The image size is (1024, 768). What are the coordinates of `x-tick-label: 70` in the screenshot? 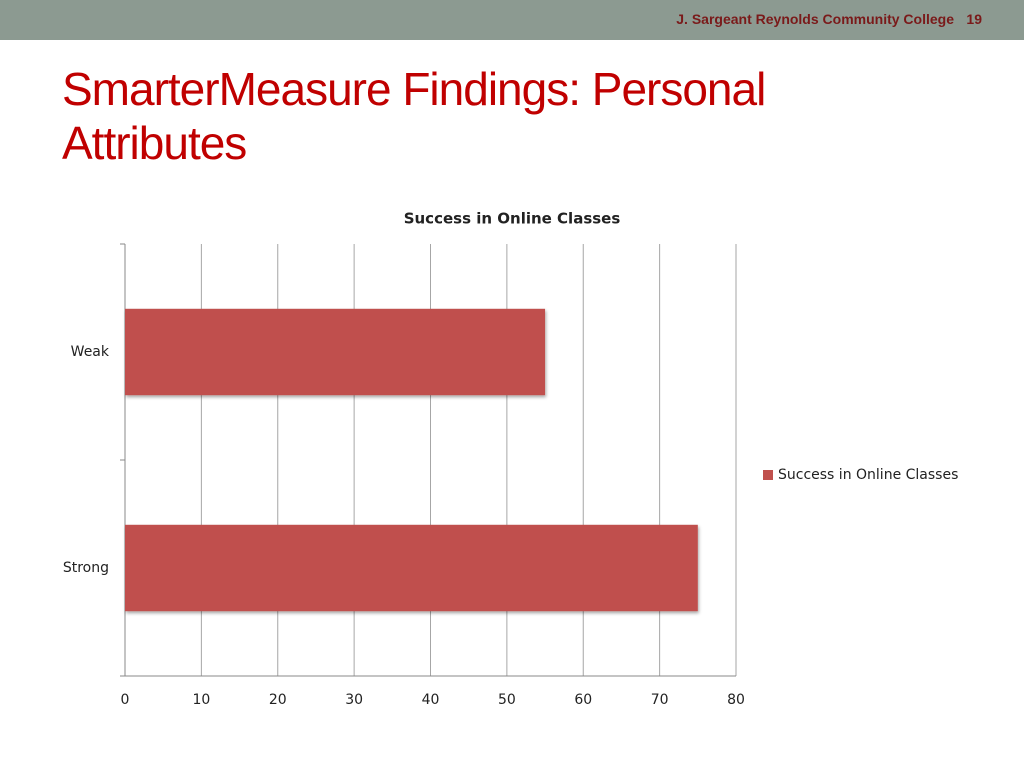 It's located at (660, 700).